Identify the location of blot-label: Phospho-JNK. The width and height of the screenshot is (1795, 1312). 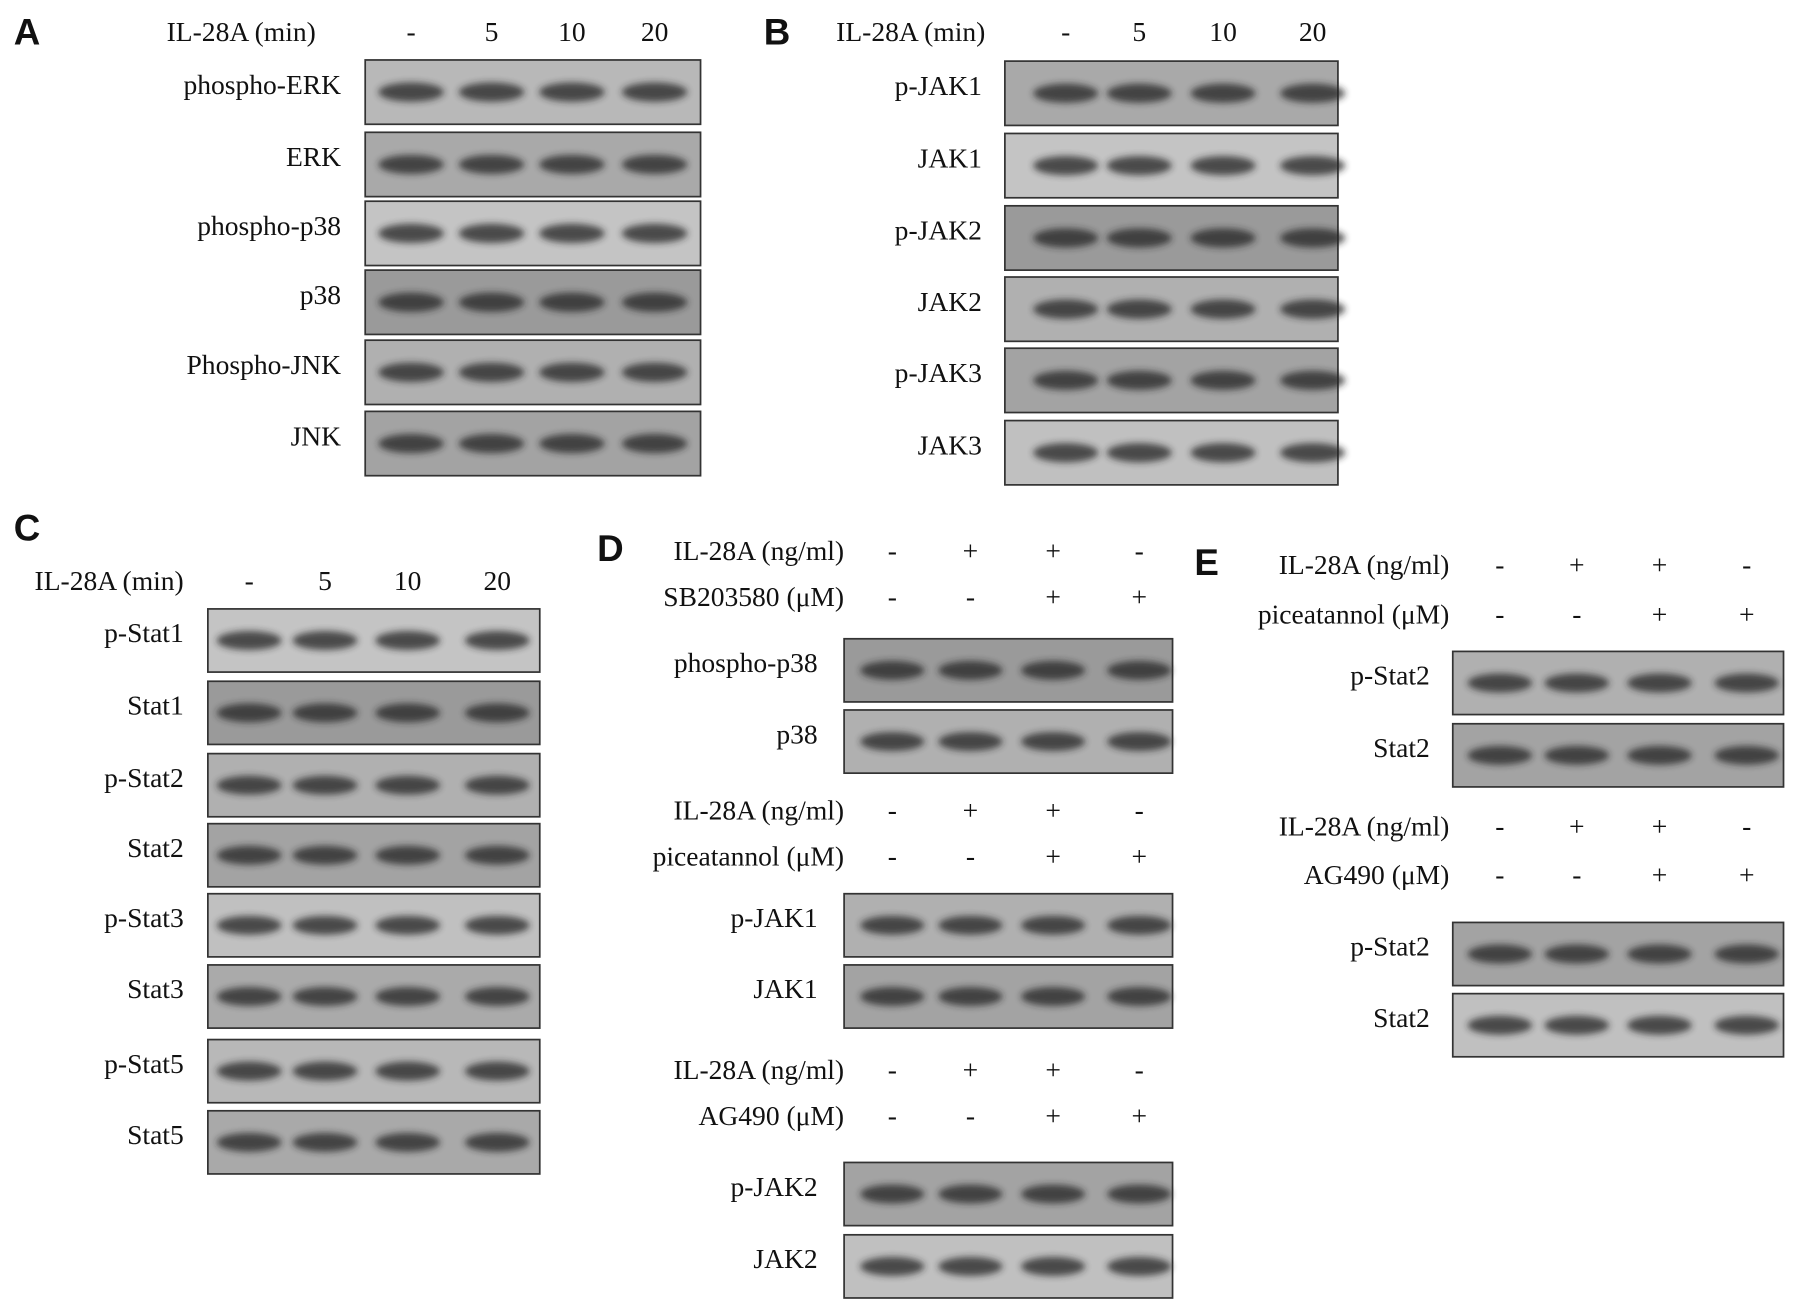
(263, 364).